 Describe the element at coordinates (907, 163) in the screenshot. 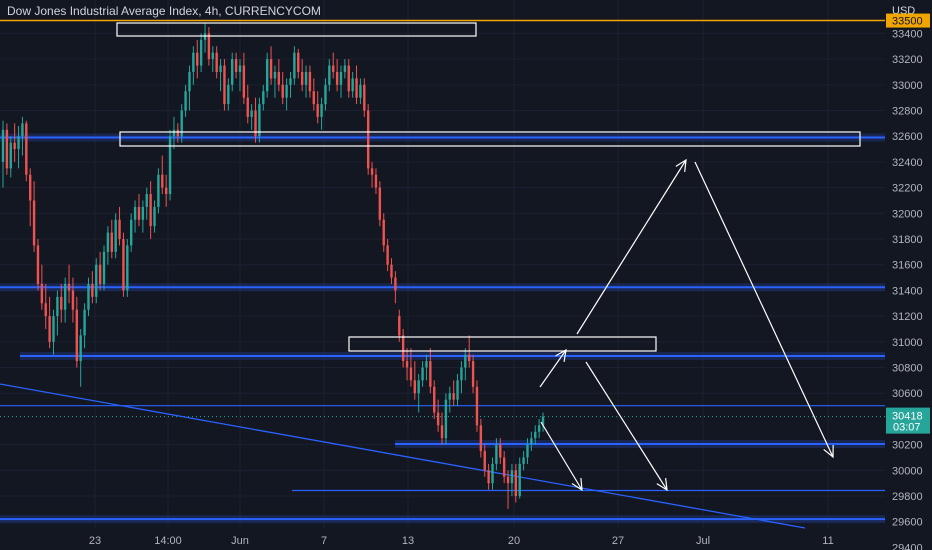

I see `price-tick-label: 32400` at that location.